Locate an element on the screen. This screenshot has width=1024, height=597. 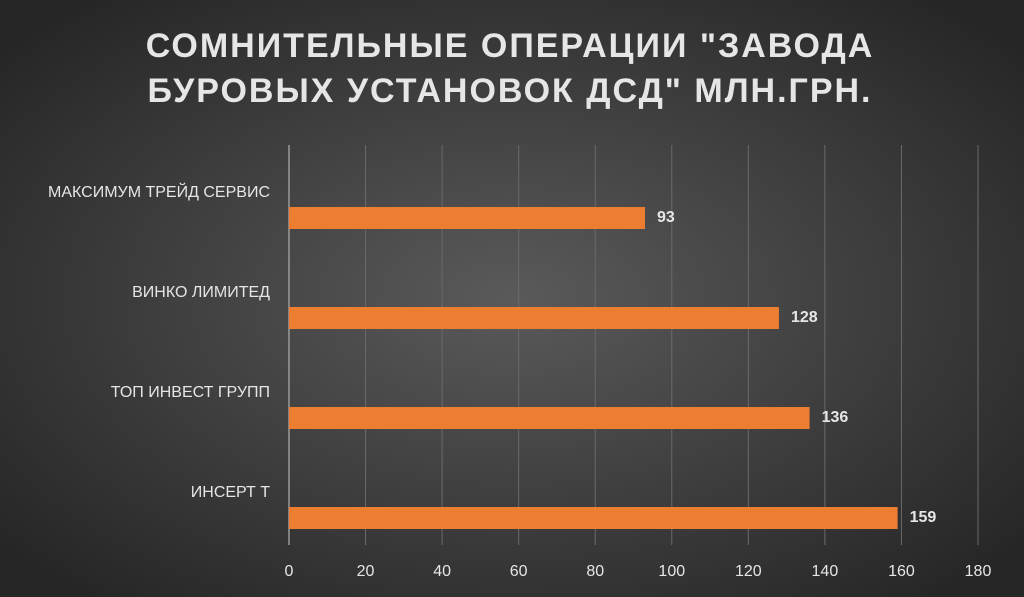
y-tick-label: ИНСЕРТ Т is located at coordinates (230, 492).